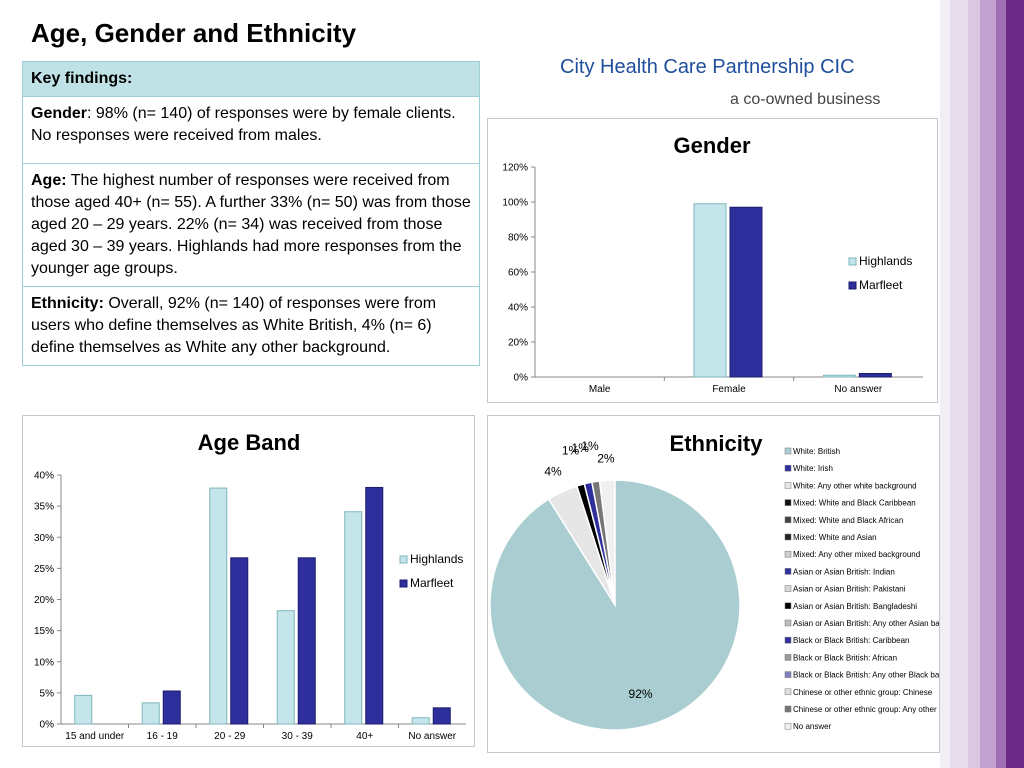  I want to click on legend-label-asian-or-asian-british-bangladeshi: Asian or Asian British: Bangladeshi, so click(855, 606).